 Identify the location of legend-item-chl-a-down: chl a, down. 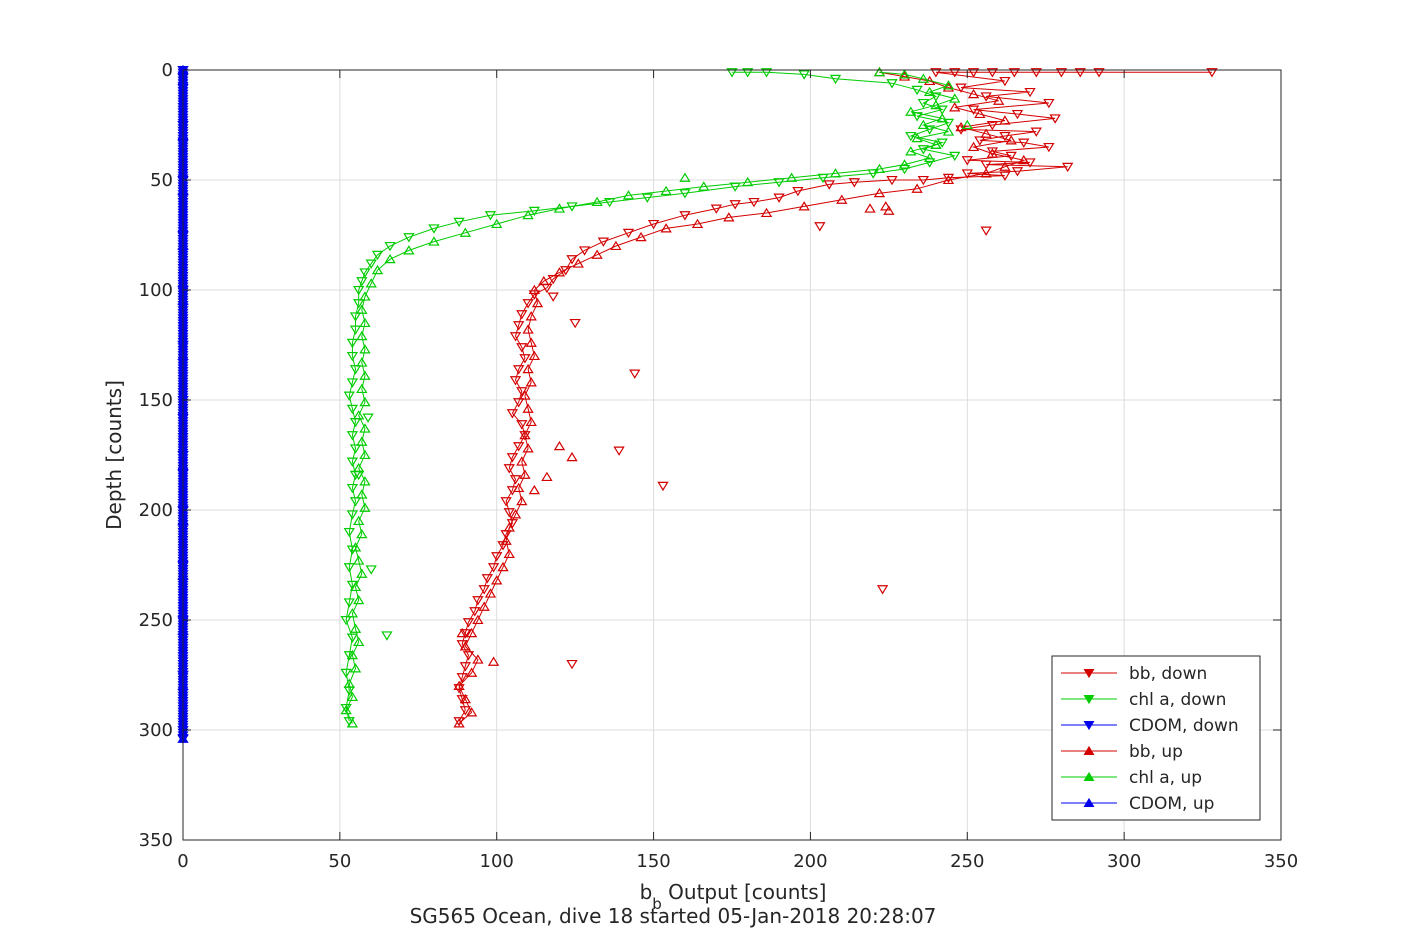
(1143, 700).